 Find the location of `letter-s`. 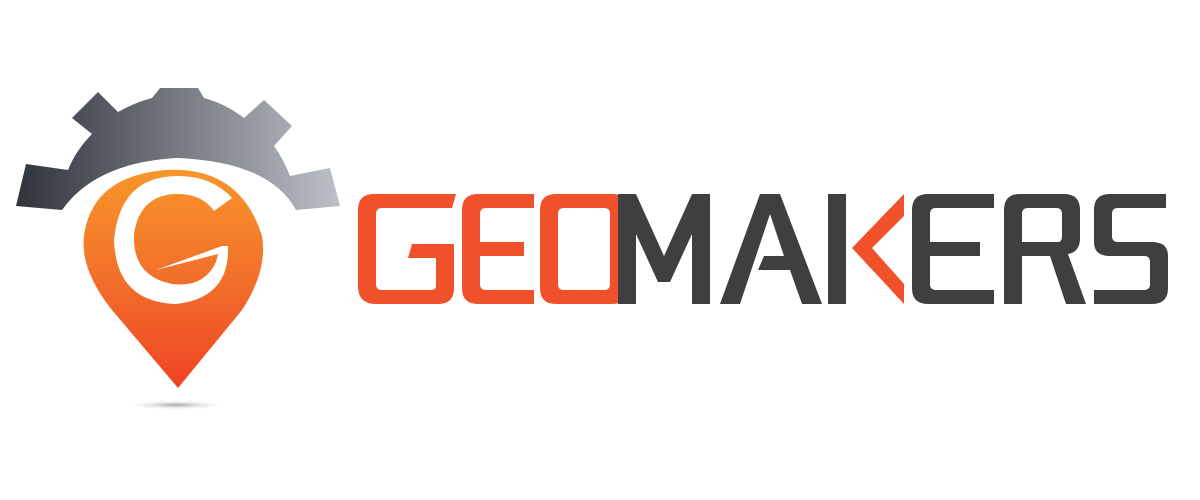

letter-s is located at coordinates (1131, 249).